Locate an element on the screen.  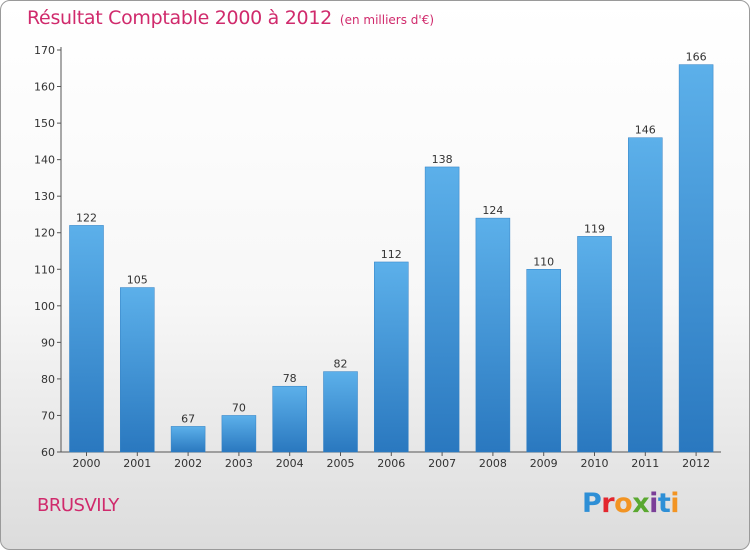
x-tick-label: 2003 is located at coordinates (239, 463).